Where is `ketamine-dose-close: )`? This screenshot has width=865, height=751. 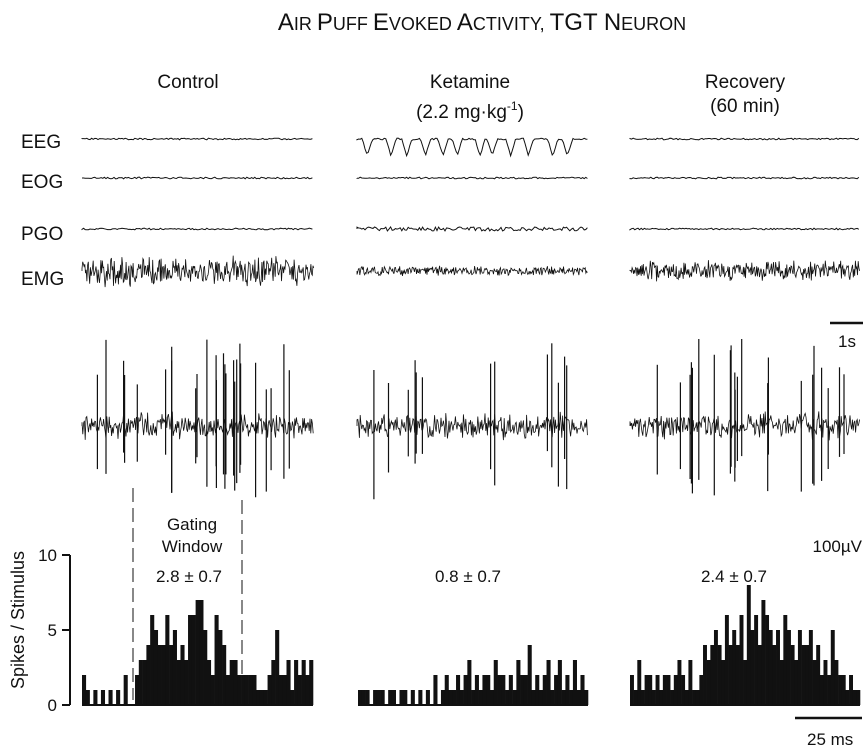 ketamine-dose-close: ) is located at coordinates (521, 112).